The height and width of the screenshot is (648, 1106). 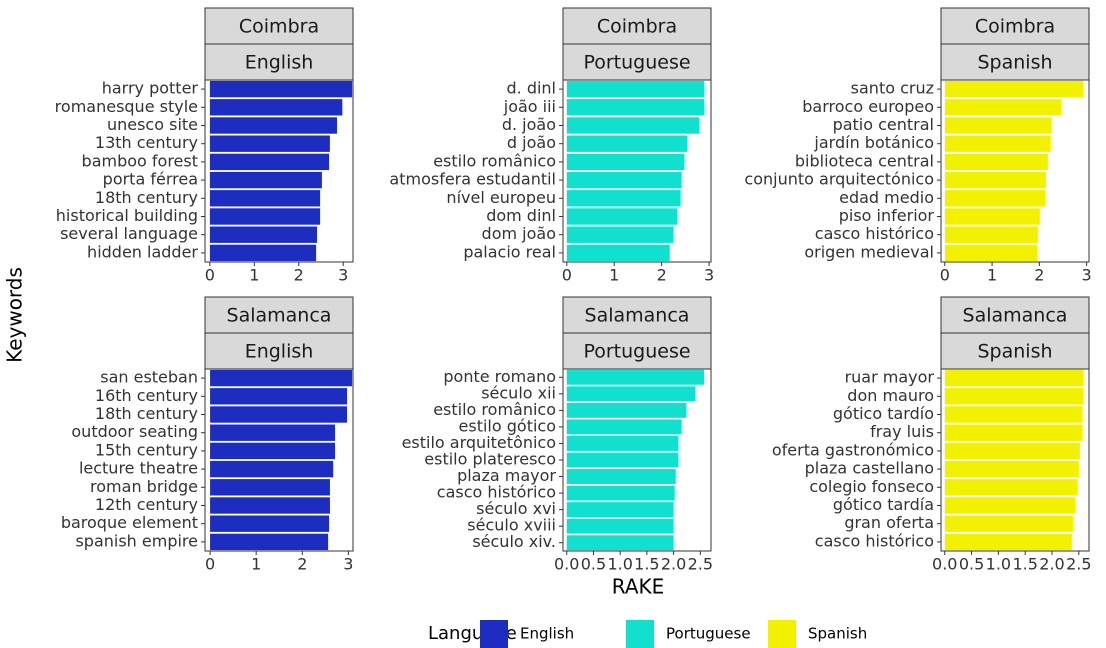 I want to click on y-tick-label: baroque element, so click(x=129, y=522).